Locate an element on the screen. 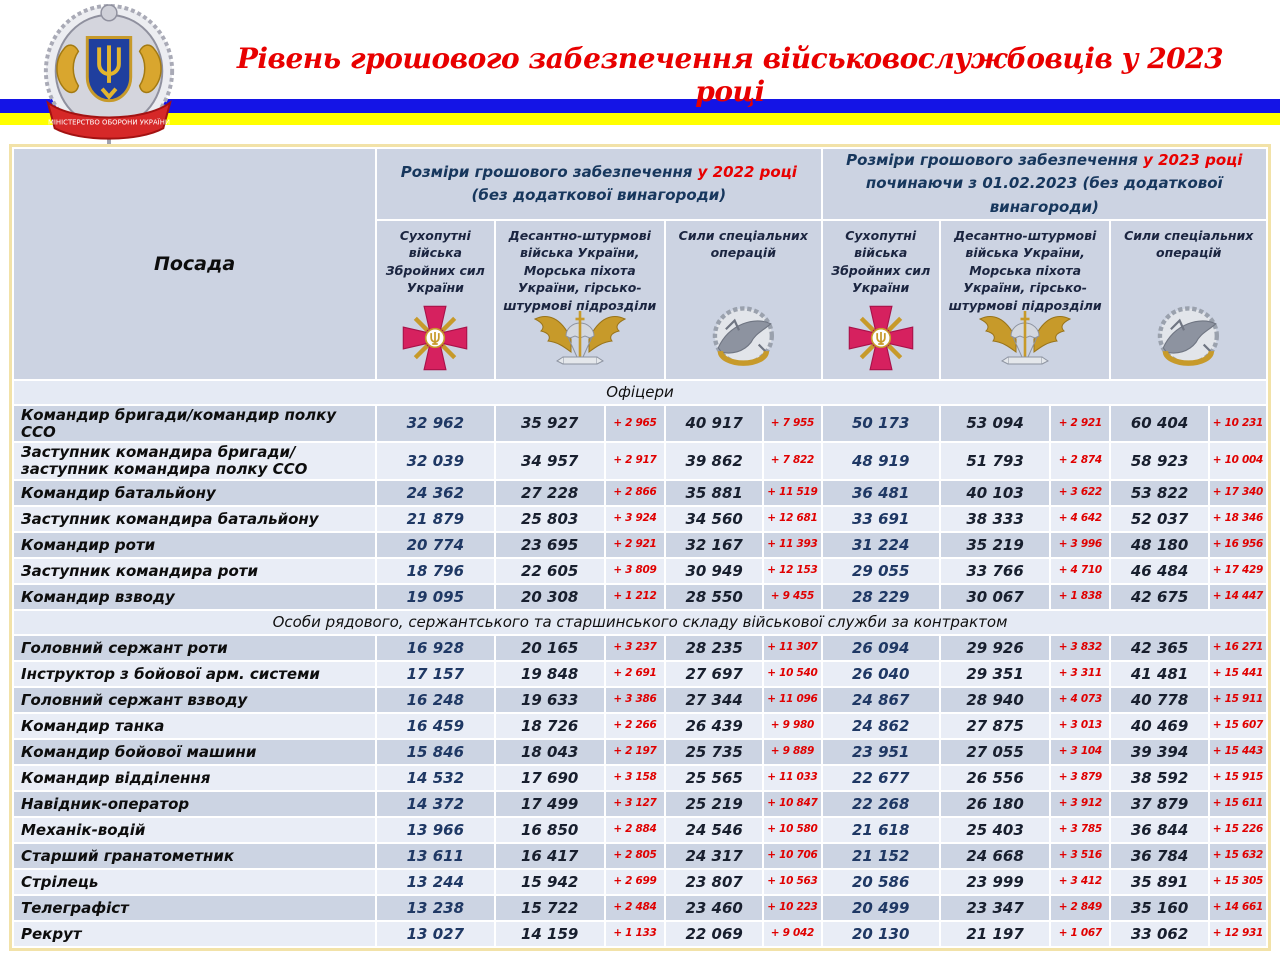 The image size is (1280, 960). delta-2023-sso: + 12 931 is located at coordinates (1237, 933).